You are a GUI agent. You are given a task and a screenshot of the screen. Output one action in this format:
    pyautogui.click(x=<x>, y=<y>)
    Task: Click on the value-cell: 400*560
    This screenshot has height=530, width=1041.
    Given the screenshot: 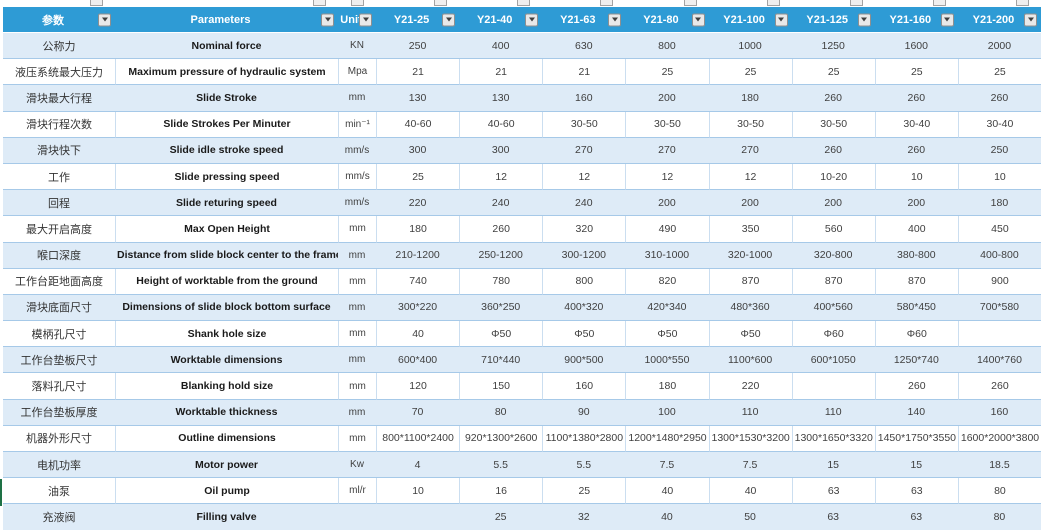 What is the action you would take?
    pyautogui.click(x=833, y=308)
    